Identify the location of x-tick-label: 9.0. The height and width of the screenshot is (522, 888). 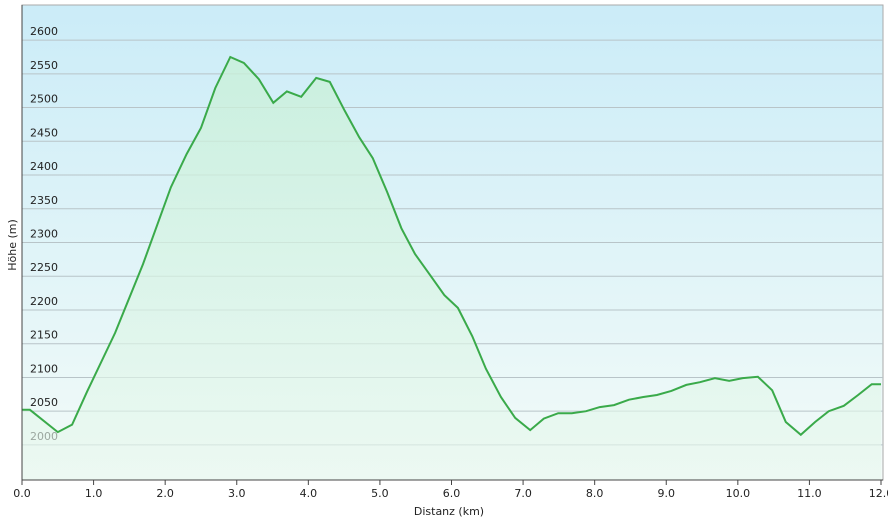
(667, 493).